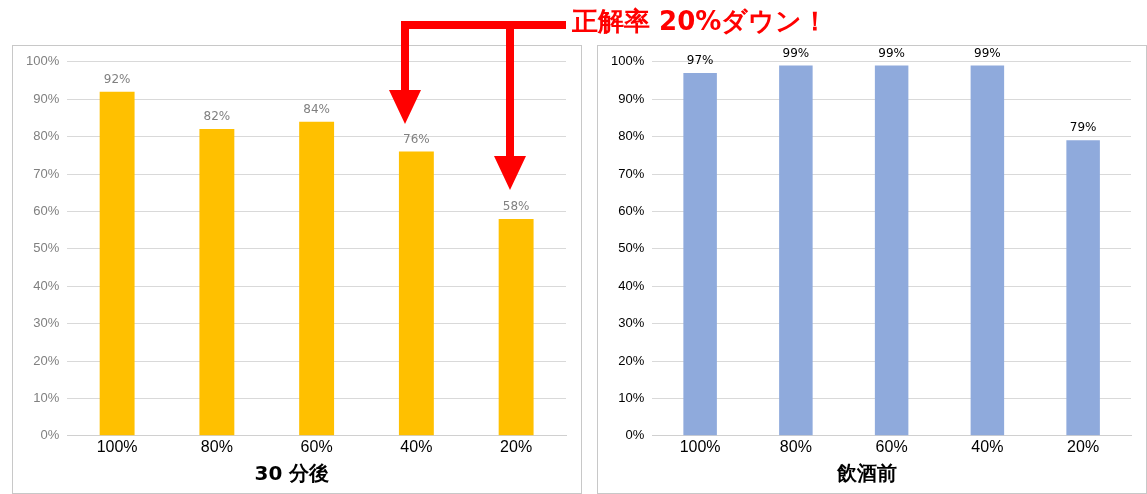 This screenshot has width=1147, height=494. I want to click on data-label: 82%, so click(217, 116).